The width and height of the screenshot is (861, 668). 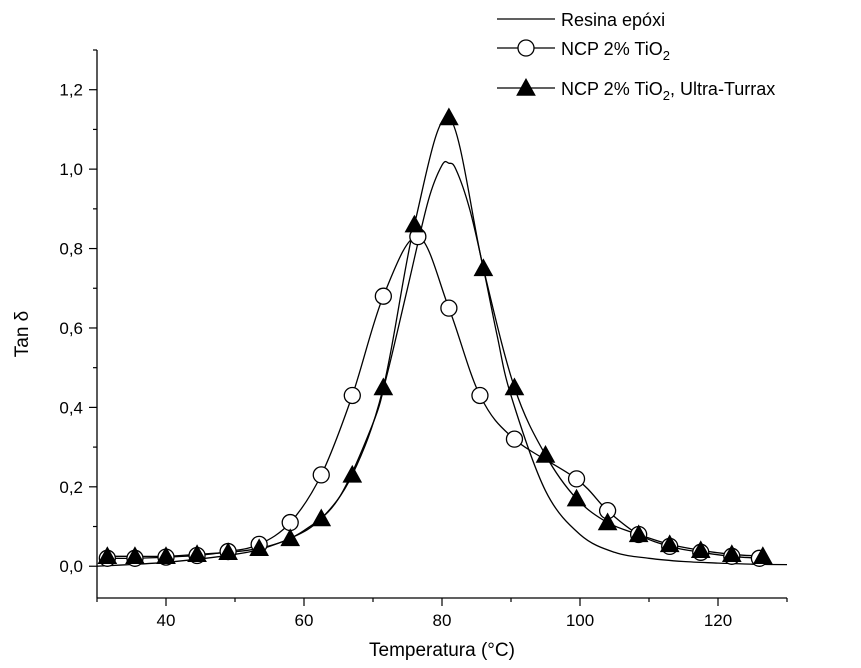 What do you see at coordinates (718, 620) in the screenshot?
I see `x-tick-label: 120` at bounding box center [718, 620].